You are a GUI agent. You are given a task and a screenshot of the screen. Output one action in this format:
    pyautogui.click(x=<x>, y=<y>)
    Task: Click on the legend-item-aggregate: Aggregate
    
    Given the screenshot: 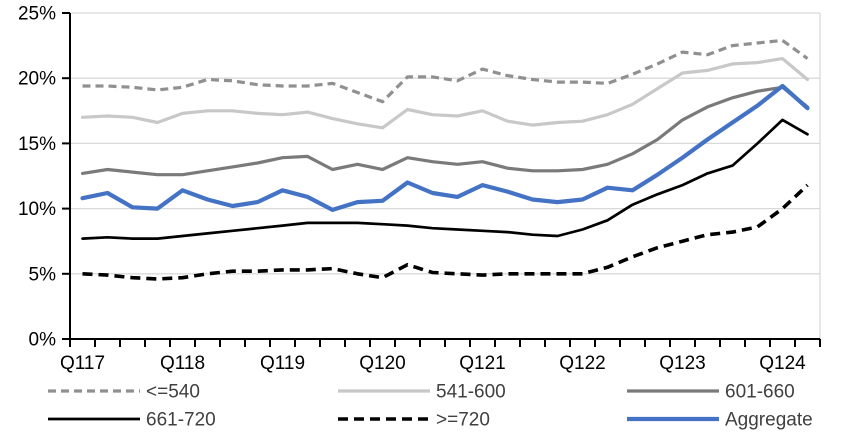 What is the action you would take?
    pyautogui.click(x=720, y=420)
    